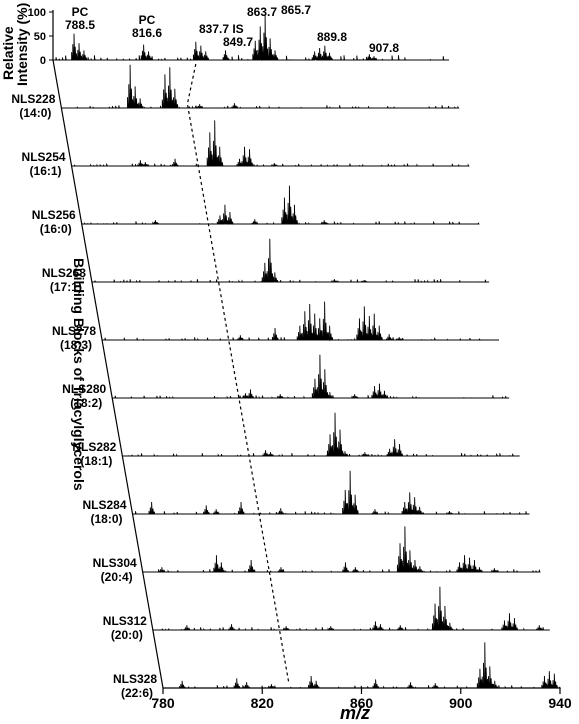 The height and width of the screenshot is (724, 579). I want to click on panel-NLS284: NLS284(18:0), so click(306, 498).